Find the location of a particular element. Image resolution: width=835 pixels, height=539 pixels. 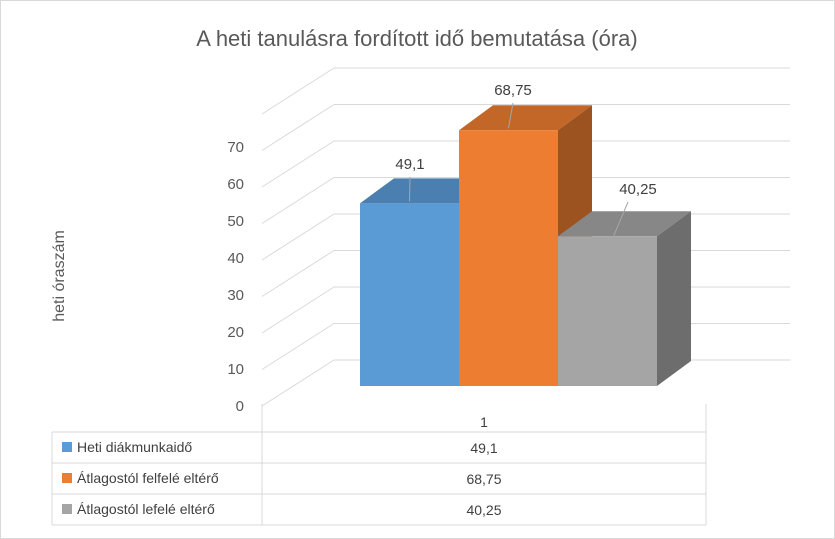

y-tick-label: 70 is located at coordinates (235, 147).